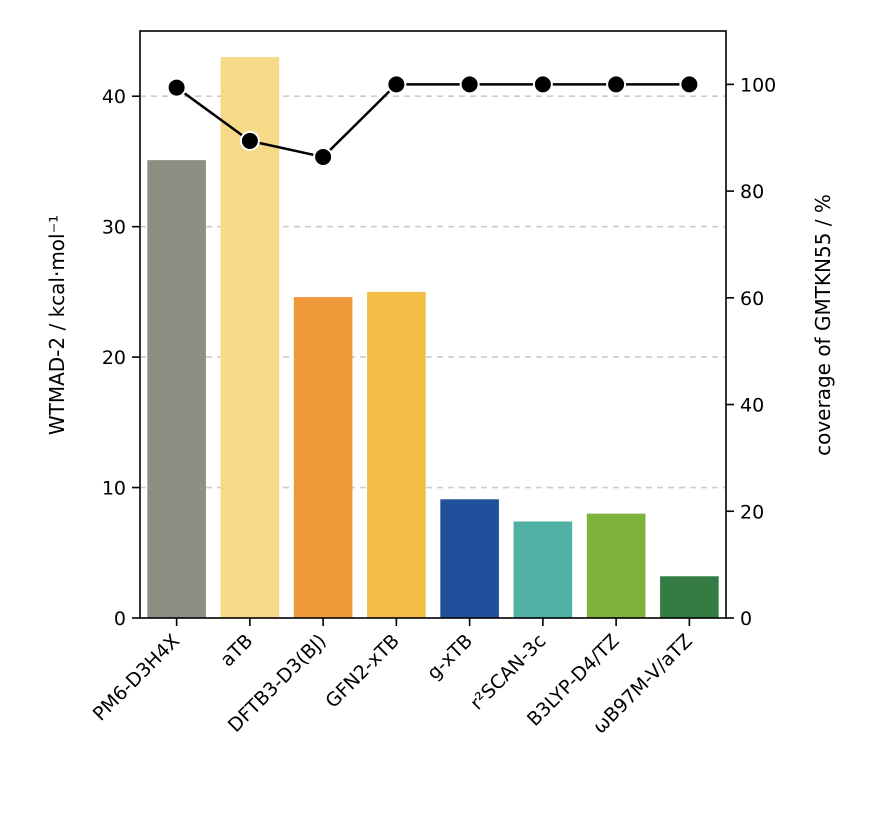  I want to click on y2-tick-label: 20, so click(752, 512).